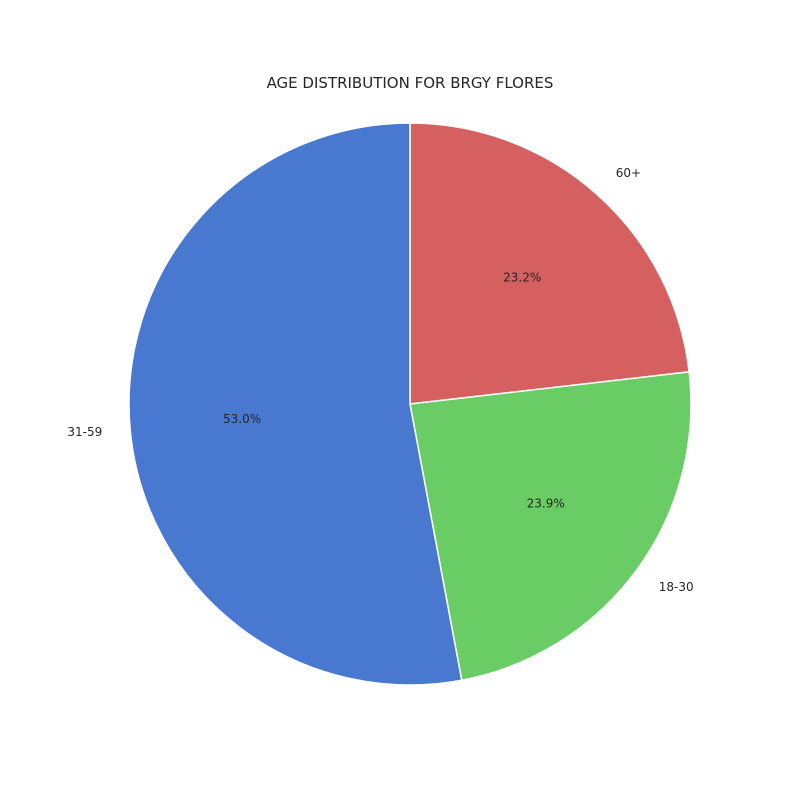 The width and height of the screenshot is (800, 800). Describe the element at coordinates (549, 263) in the screenshot. I see `pie-slice-60+` at that location.